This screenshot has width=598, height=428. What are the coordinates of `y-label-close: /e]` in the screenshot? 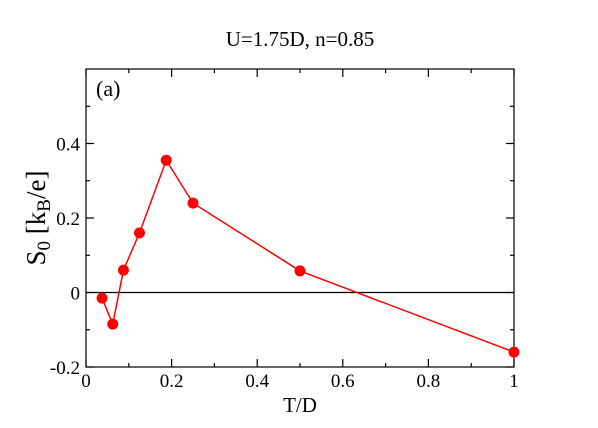 It's located at (36, 185).